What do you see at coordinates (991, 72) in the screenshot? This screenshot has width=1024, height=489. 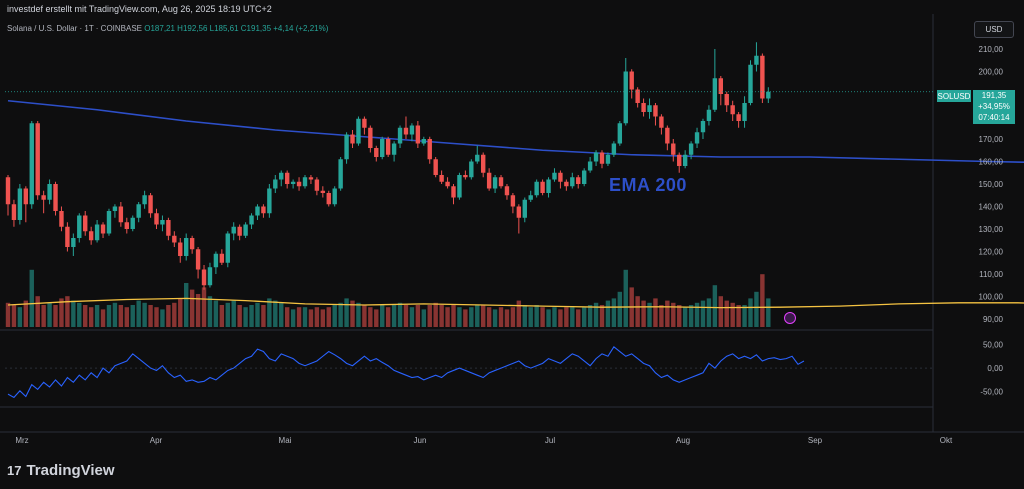 I see `price-tick-label: 200,00` at bounding box center [991, 72].